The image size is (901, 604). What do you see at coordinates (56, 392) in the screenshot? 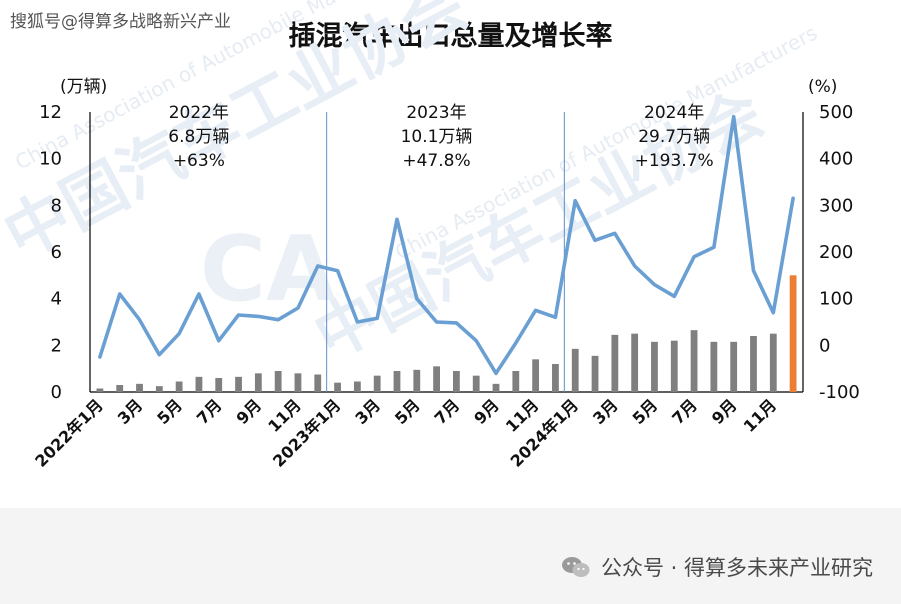
I see `y-tick-label-left: 0` at bounding box center [56, 392].